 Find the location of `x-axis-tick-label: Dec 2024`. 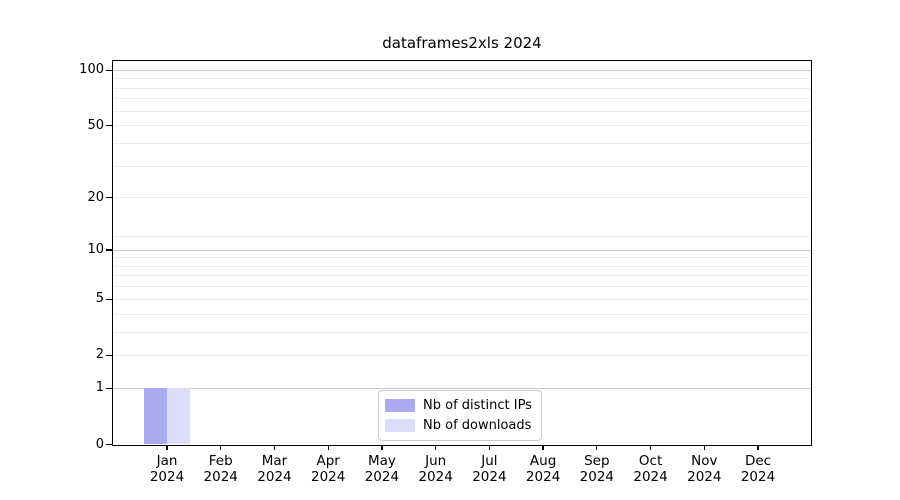

x-axis-tick-label: Dec 2024 is located at coordinates (758, 469).